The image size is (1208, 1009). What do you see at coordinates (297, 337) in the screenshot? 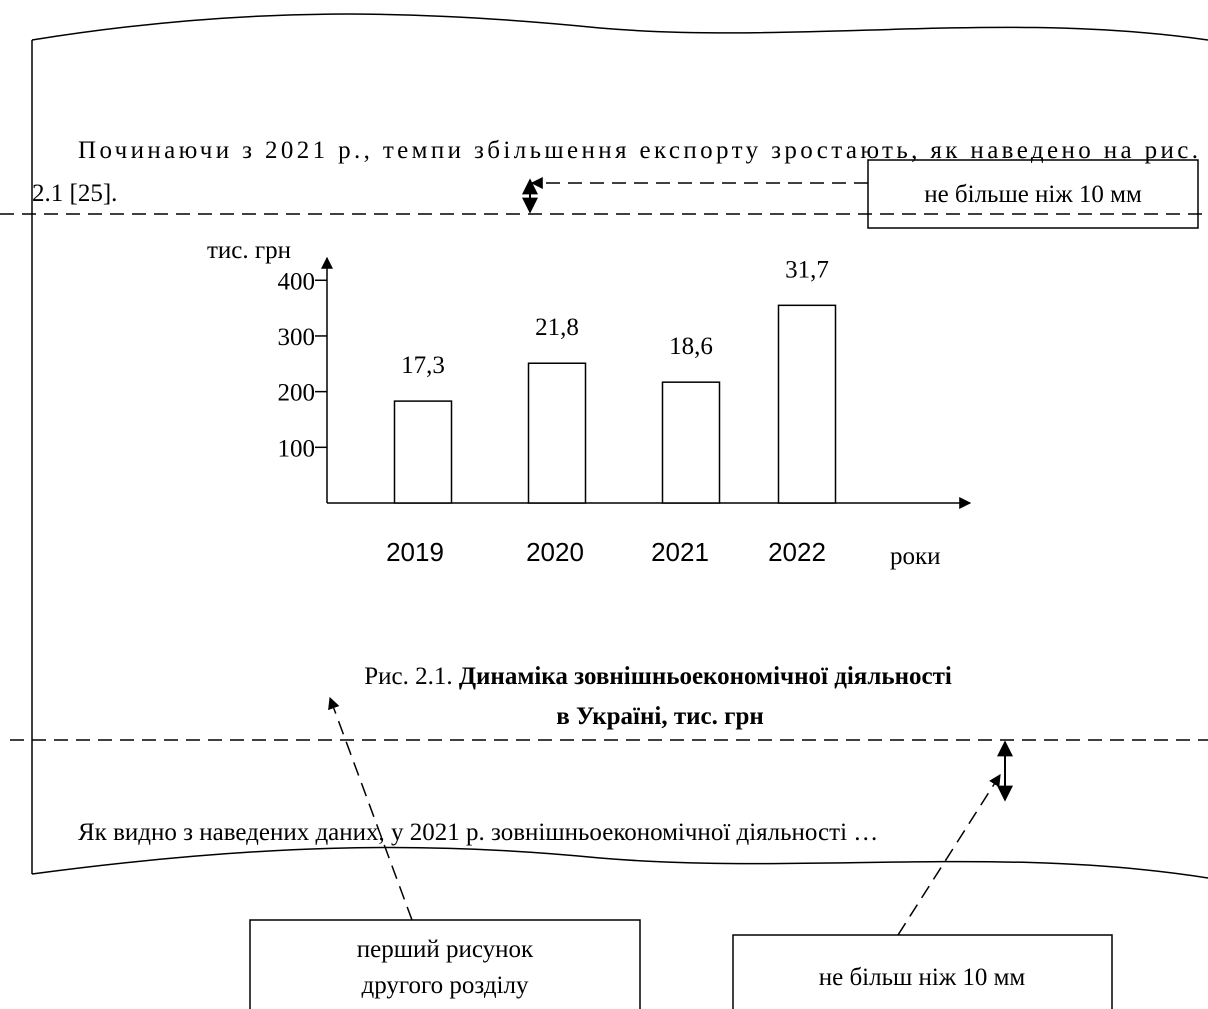
I see `y-tick-label: 300` at bounding box center [297, 337].